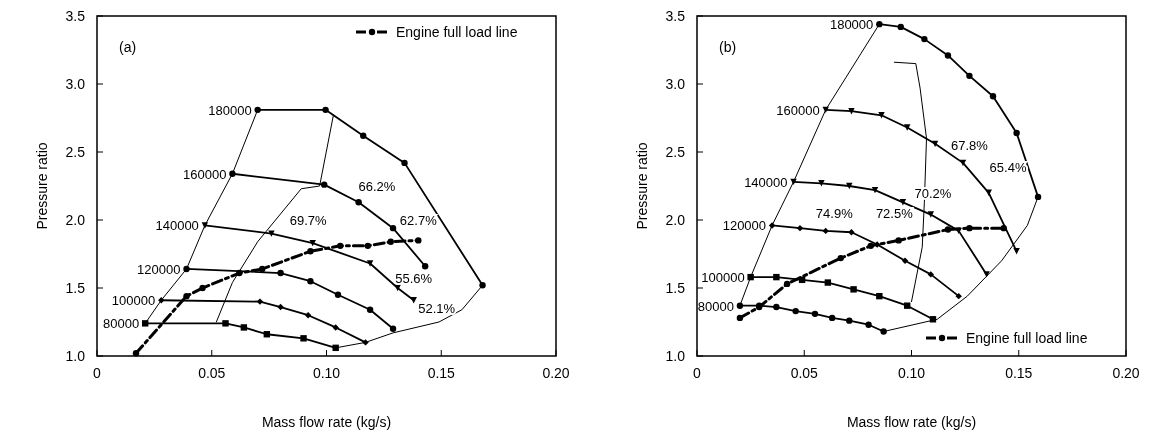 The image size is (1161, 443). What do you see at coordinates (414, 278) in the screenshot?
I see `annotation: 55.6%` at bounding box center [414, 278].